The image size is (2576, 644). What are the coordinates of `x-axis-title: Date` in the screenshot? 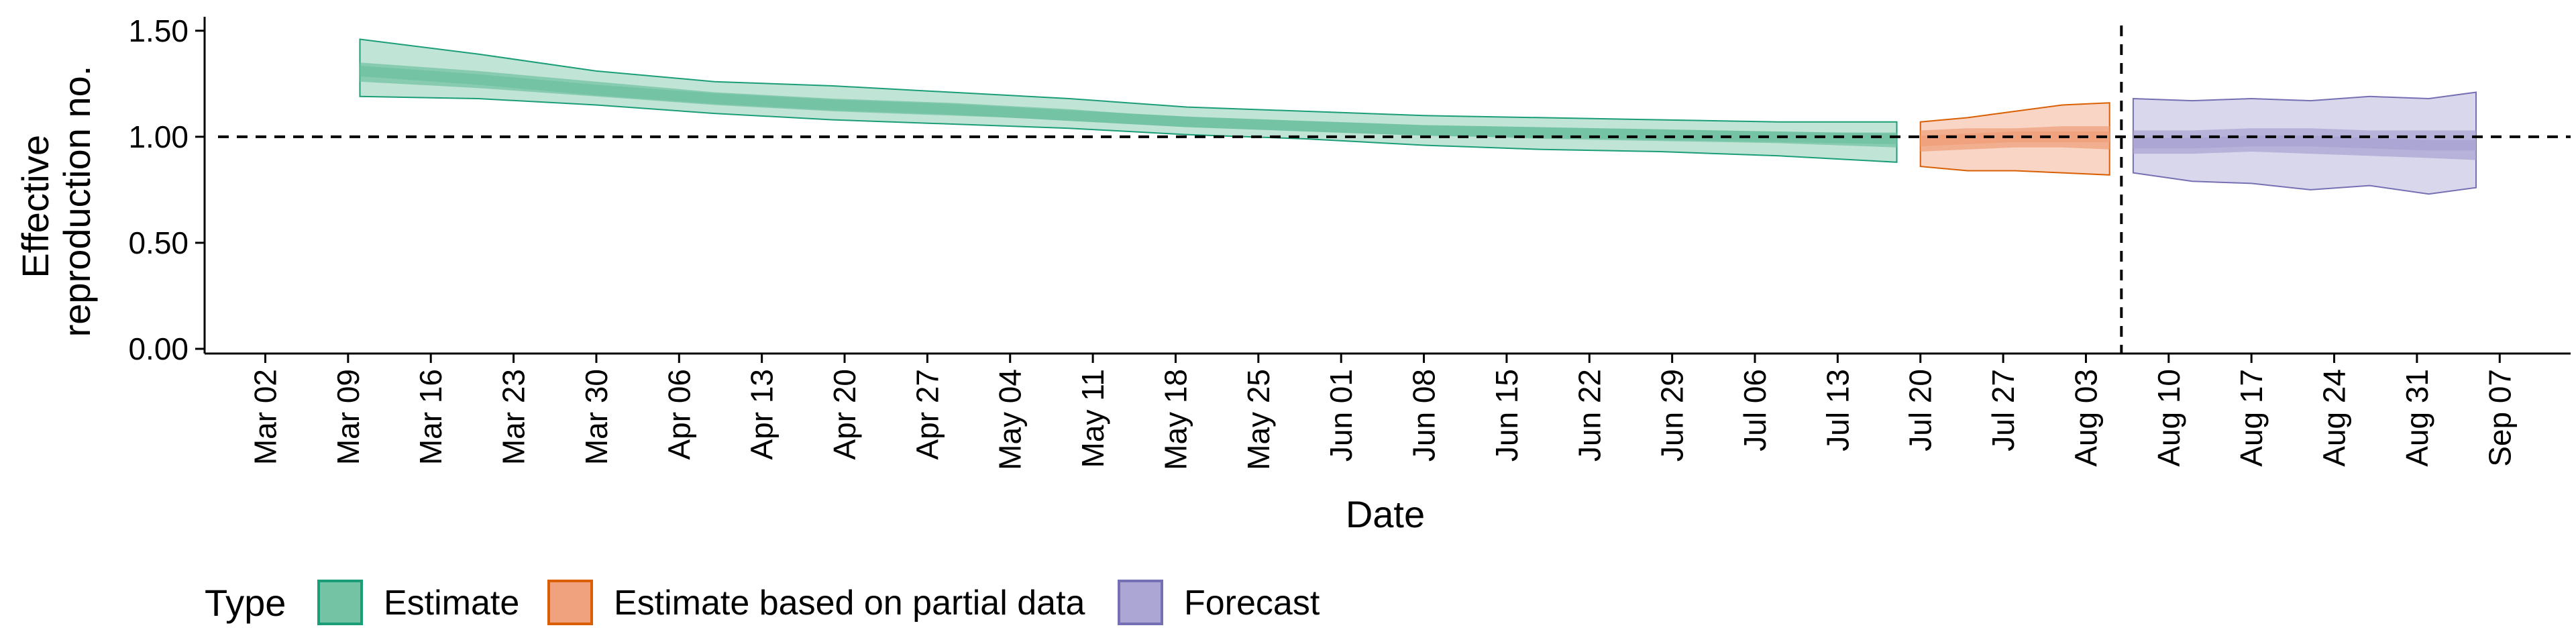 It's located at (1385, 514).